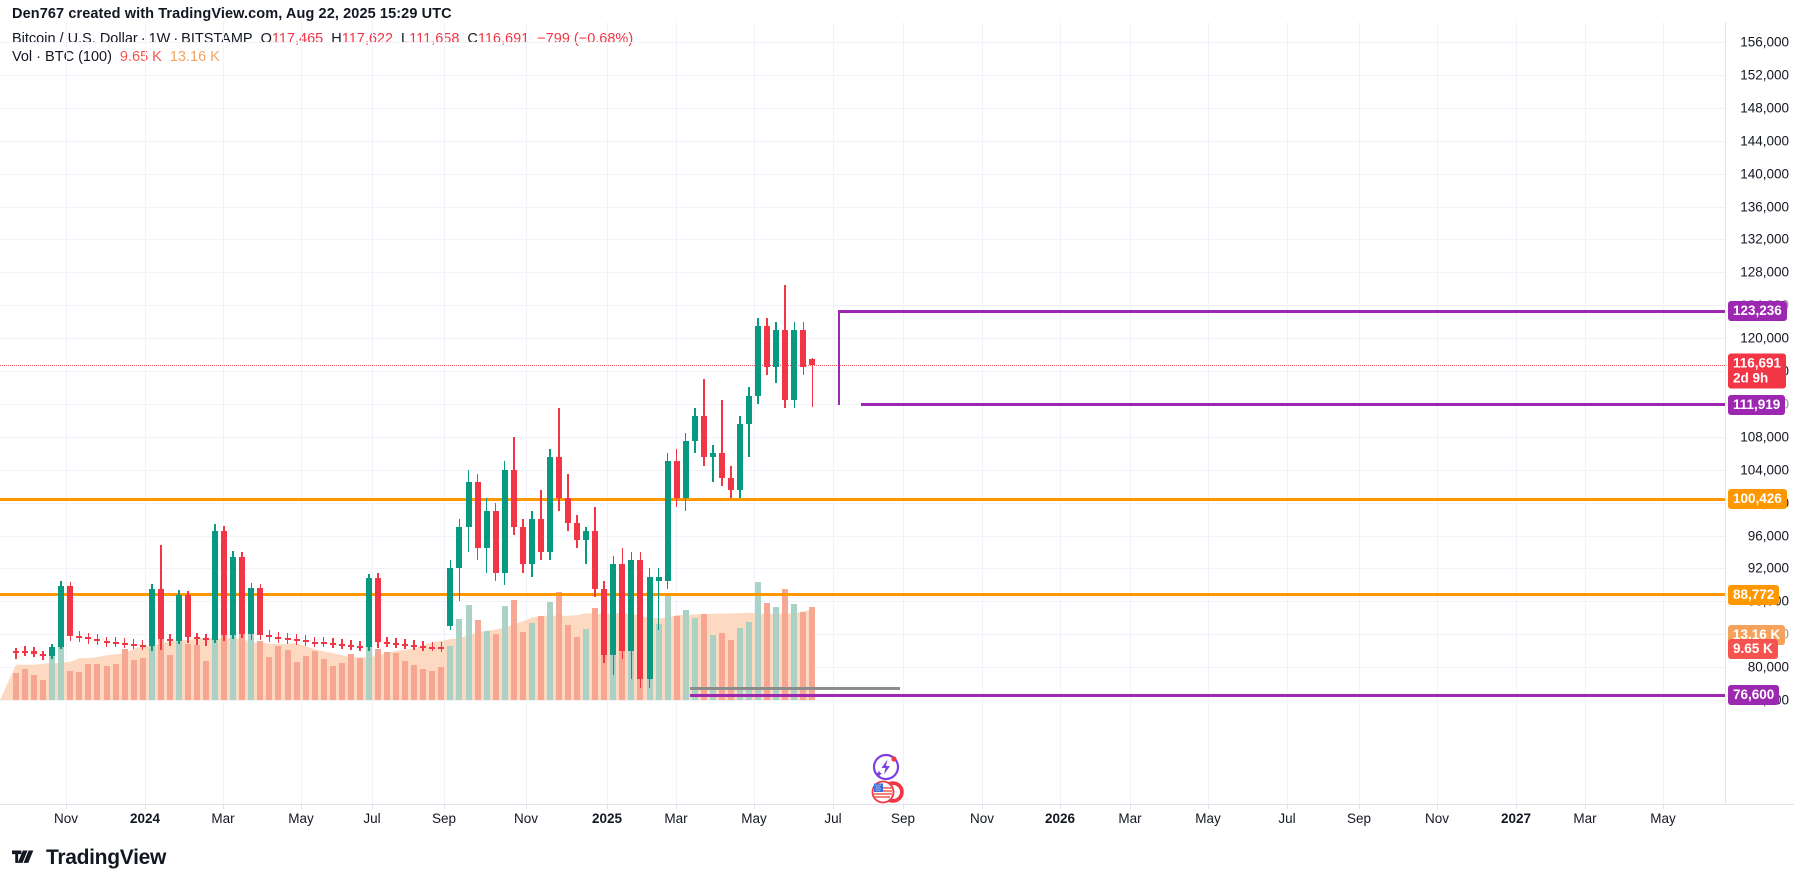 This screenshot has width=1794, height=895. I want to click on time-axis-tick: 2026, so click(1060, 818).